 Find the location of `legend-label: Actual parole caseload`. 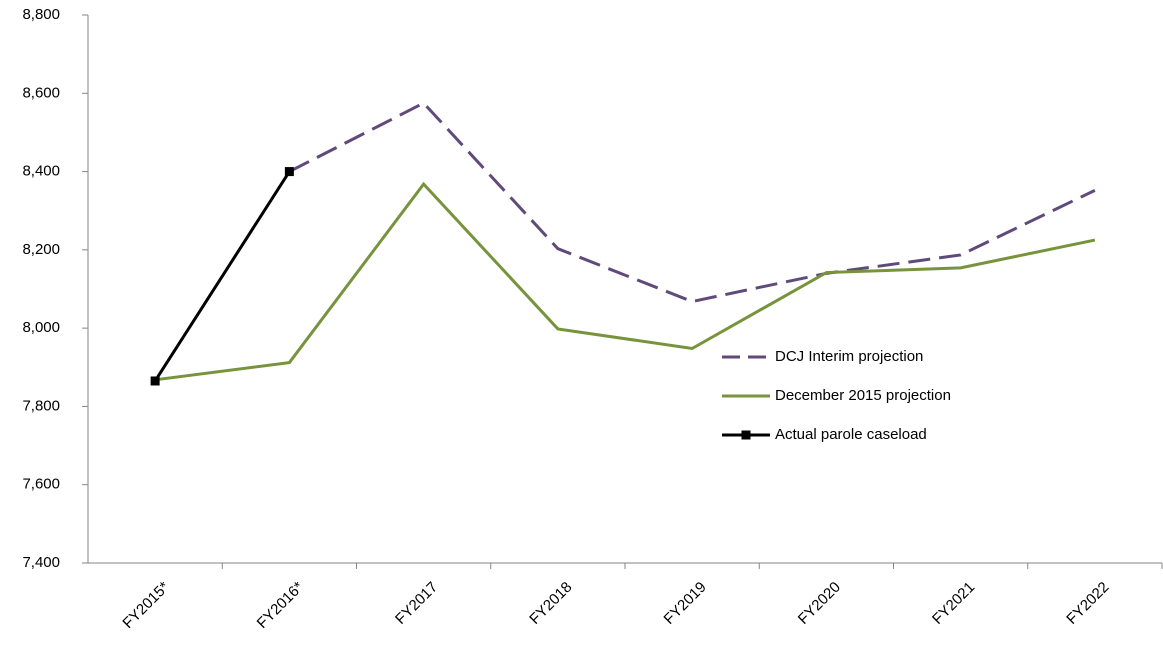

legend-label: Actual parole caseload is located at coordinates (851, 434).